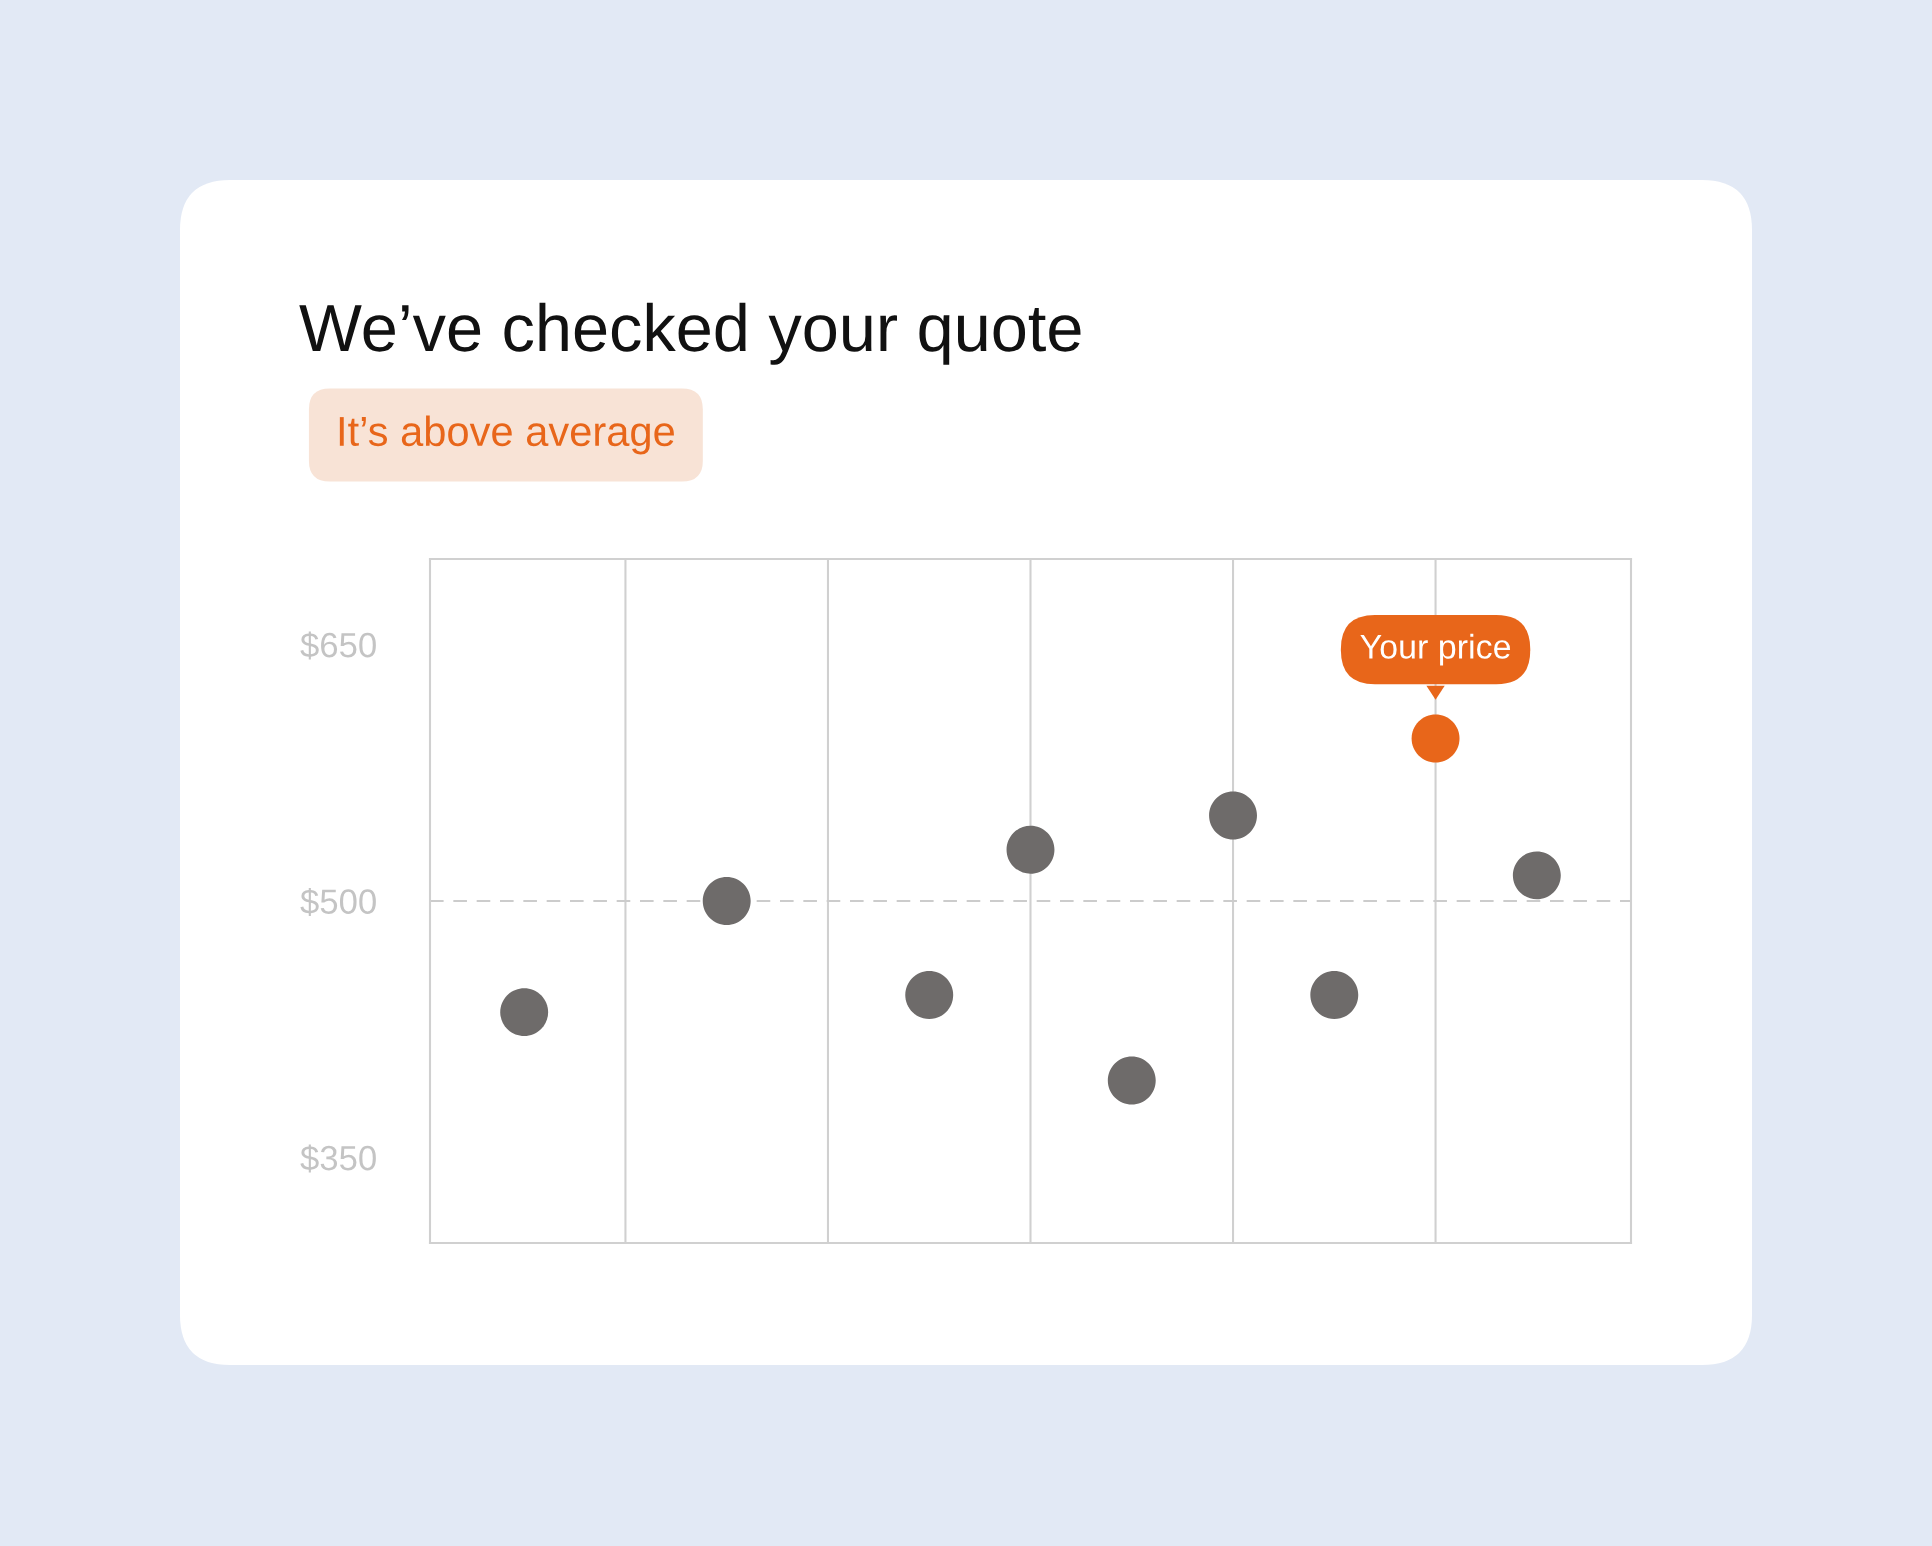 The width and height of the screenshot is (1932, 1546). Describe the element at coordinates (690, 333) in the screenshot. I see `chart-title: We’ve checked your quote` at that location.